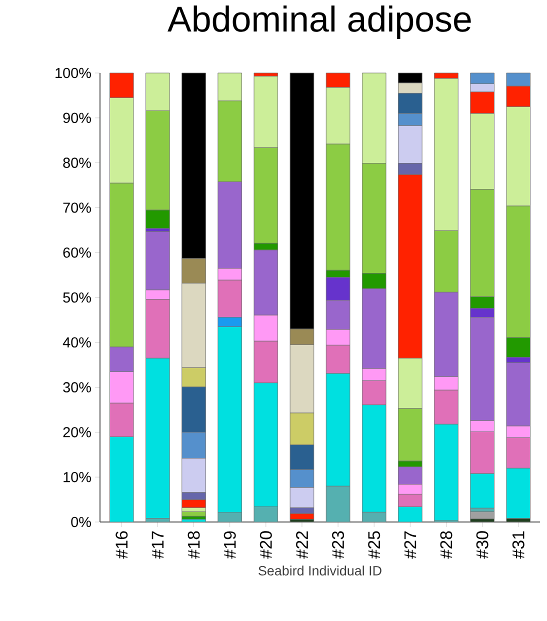  I want to click on y-tick-label: 90%, so click(77, 118).